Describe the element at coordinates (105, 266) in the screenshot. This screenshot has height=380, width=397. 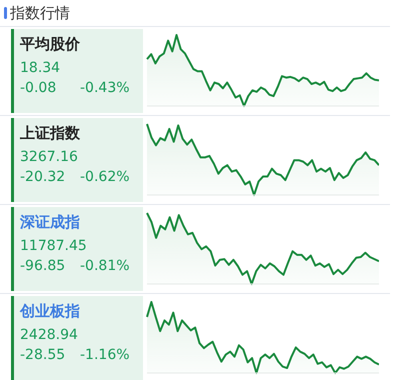
I see `text: -0.81%` at that location.